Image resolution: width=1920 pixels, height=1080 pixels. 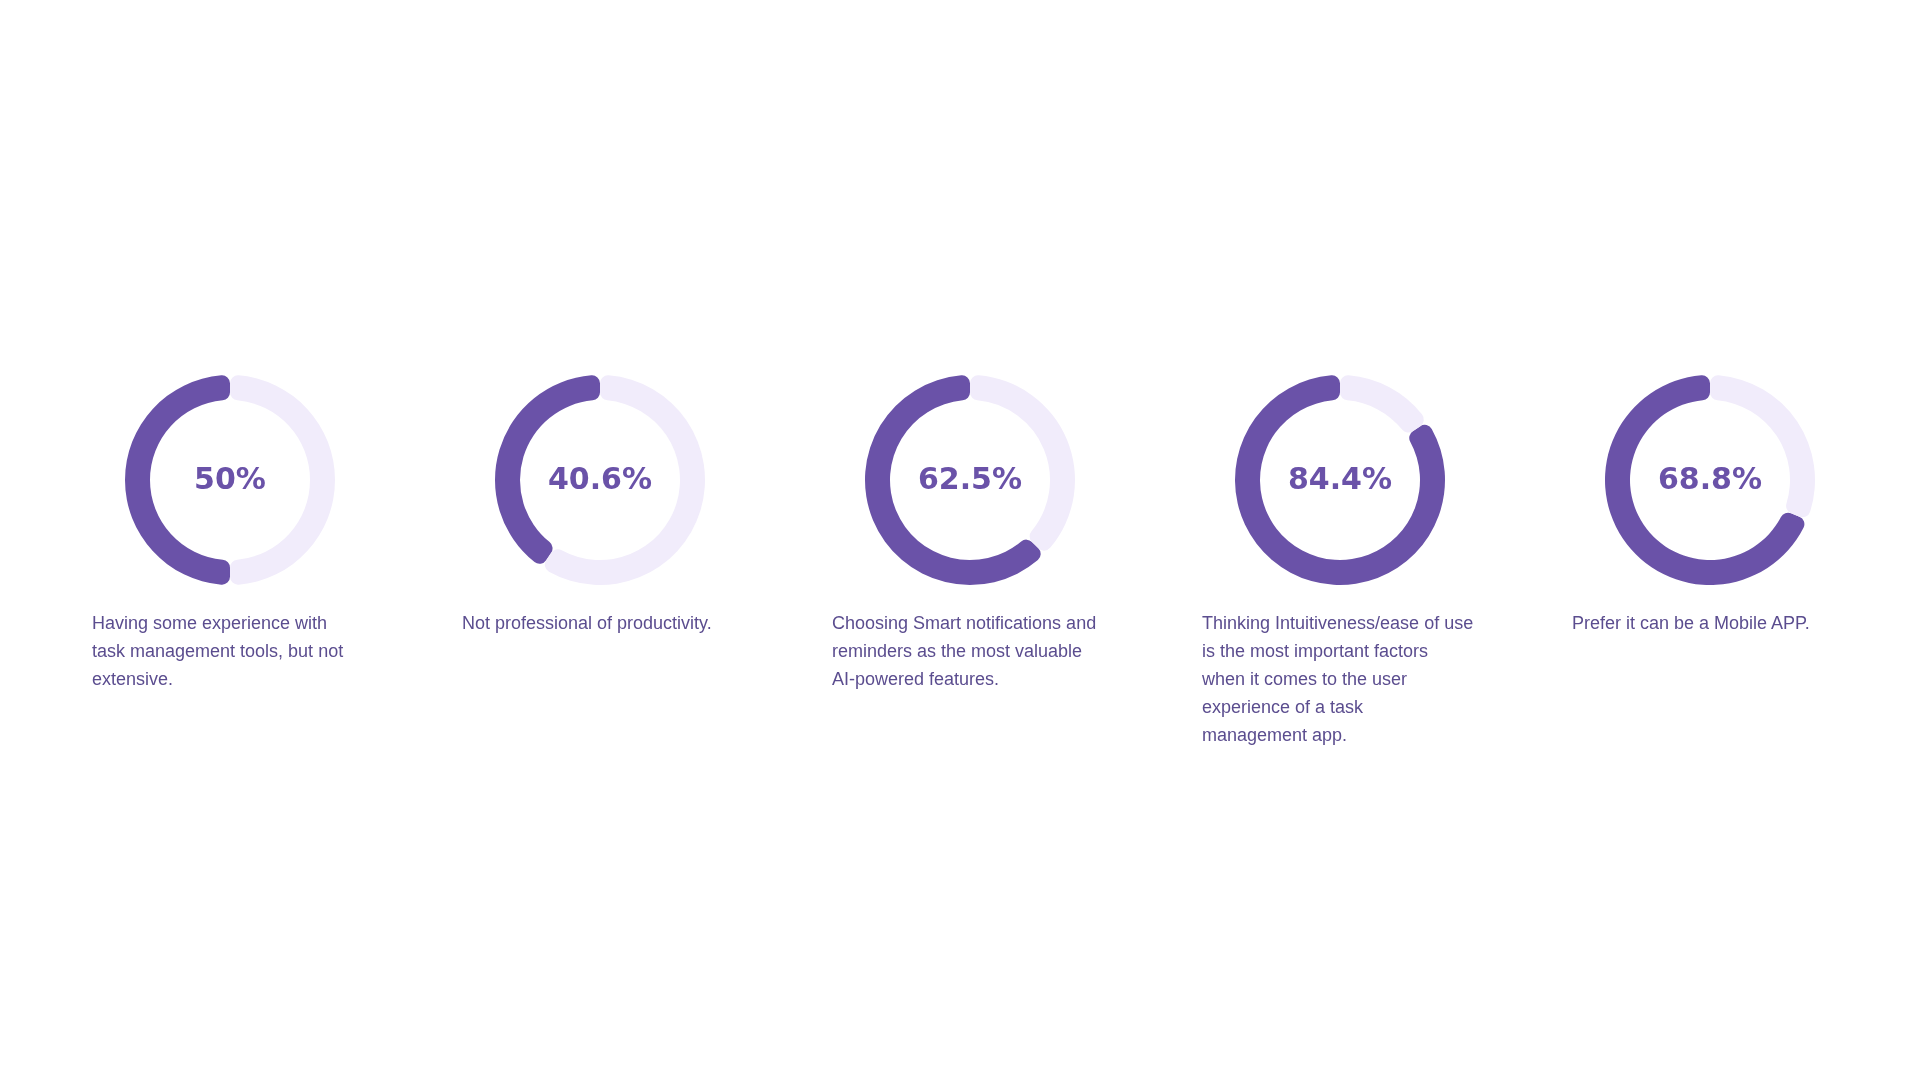 I want to click on text: management app., so click(x=1275, y=735).